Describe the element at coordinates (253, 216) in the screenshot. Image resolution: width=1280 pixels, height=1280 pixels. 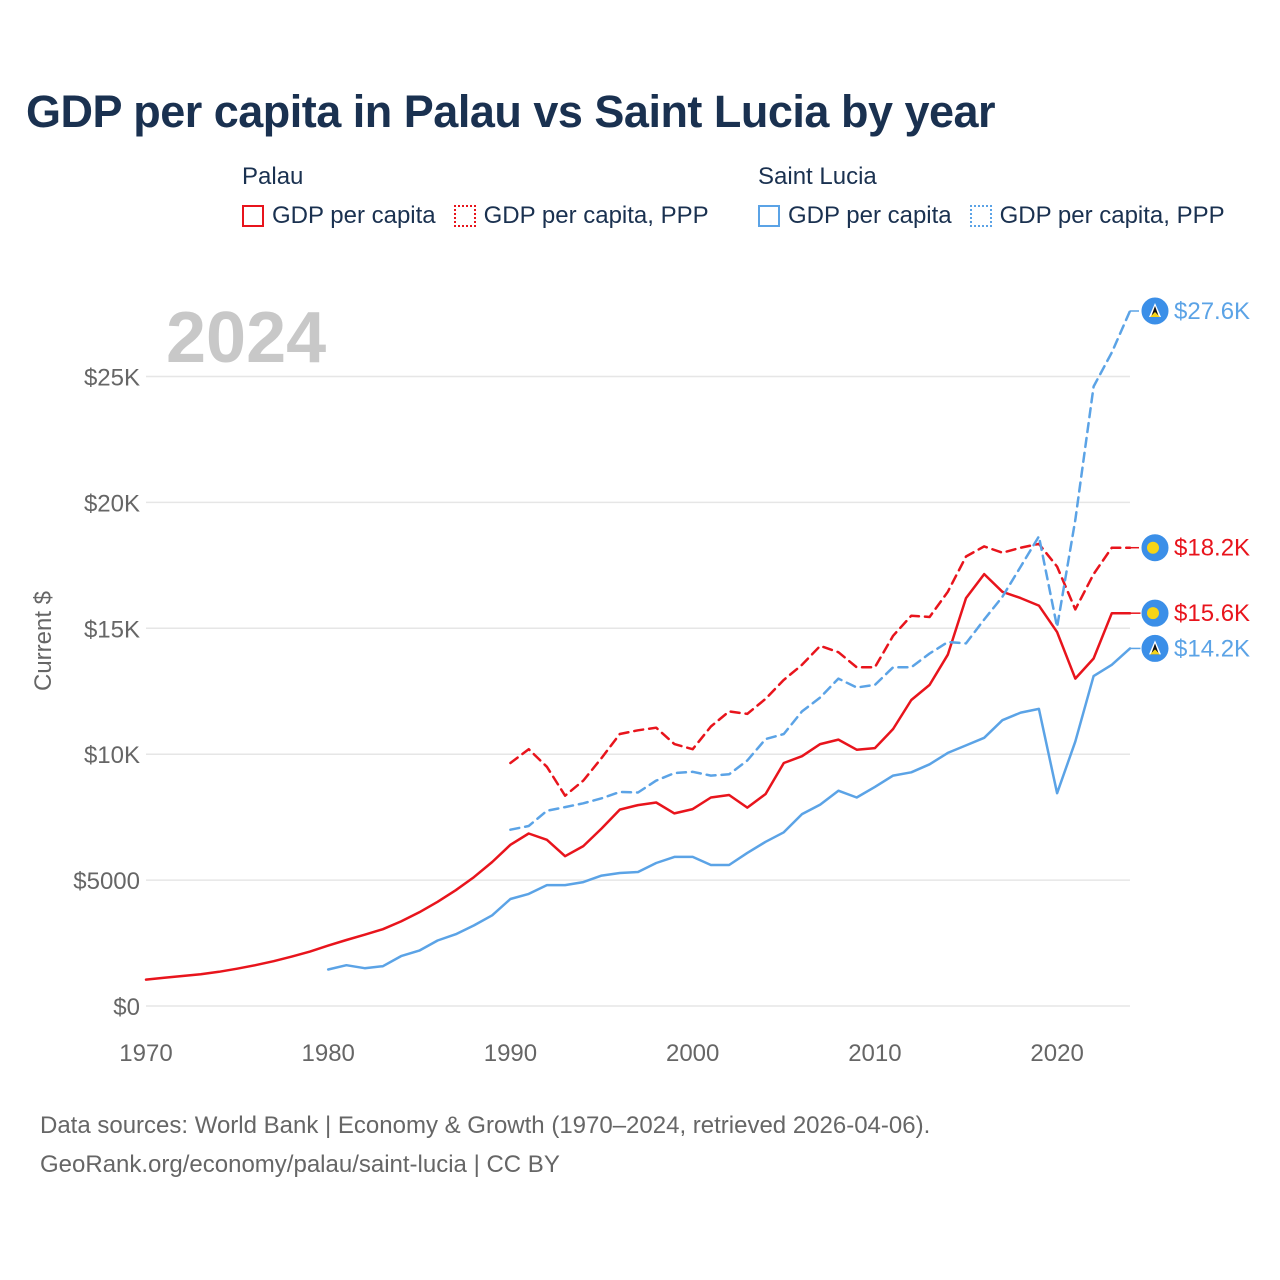
I see `legend-swatch-palau-gdp` at that location.